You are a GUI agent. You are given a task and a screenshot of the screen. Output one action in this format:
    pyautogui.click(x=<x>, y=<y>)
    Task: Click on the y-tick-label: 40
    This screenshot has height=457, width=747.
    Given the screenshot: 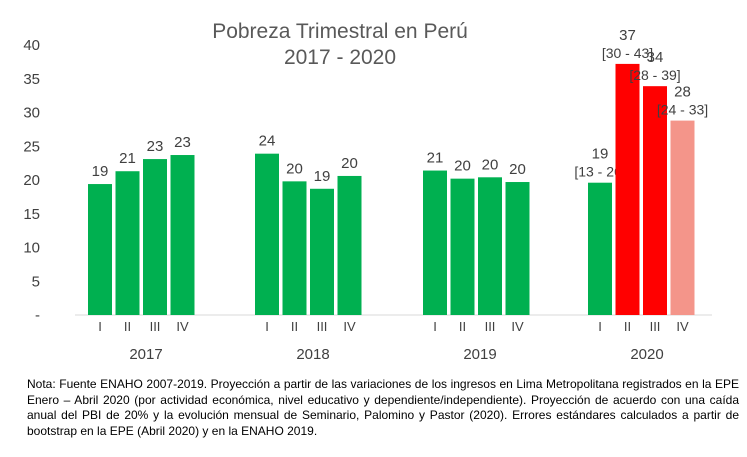 What is the action you would take?
    pyautogui.click(x=31, y=45)
    